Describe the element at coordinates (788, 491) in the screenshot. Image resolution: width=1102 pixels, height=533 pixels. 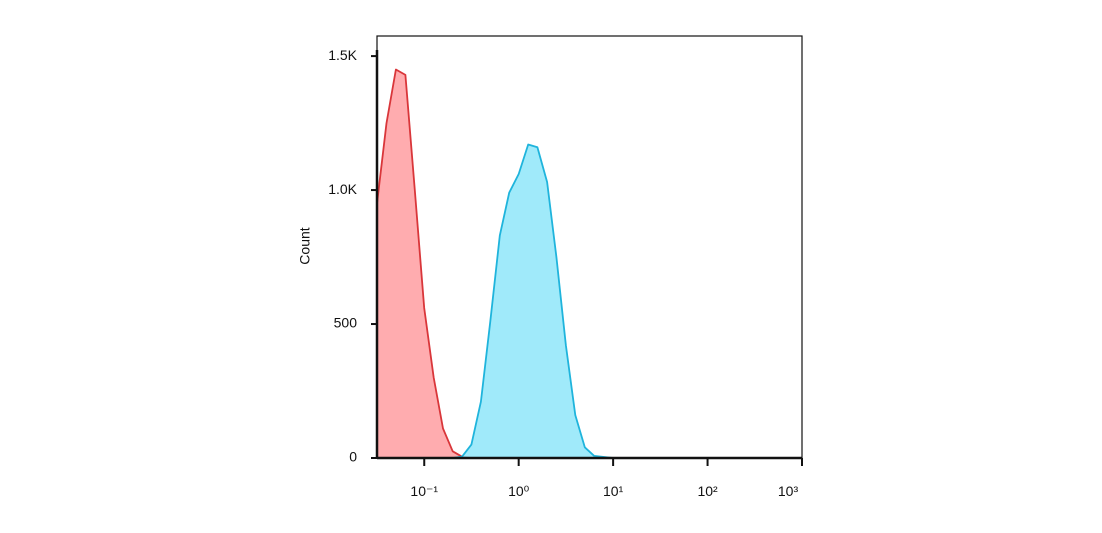
I see `x-tick-label: 10³` at that location.